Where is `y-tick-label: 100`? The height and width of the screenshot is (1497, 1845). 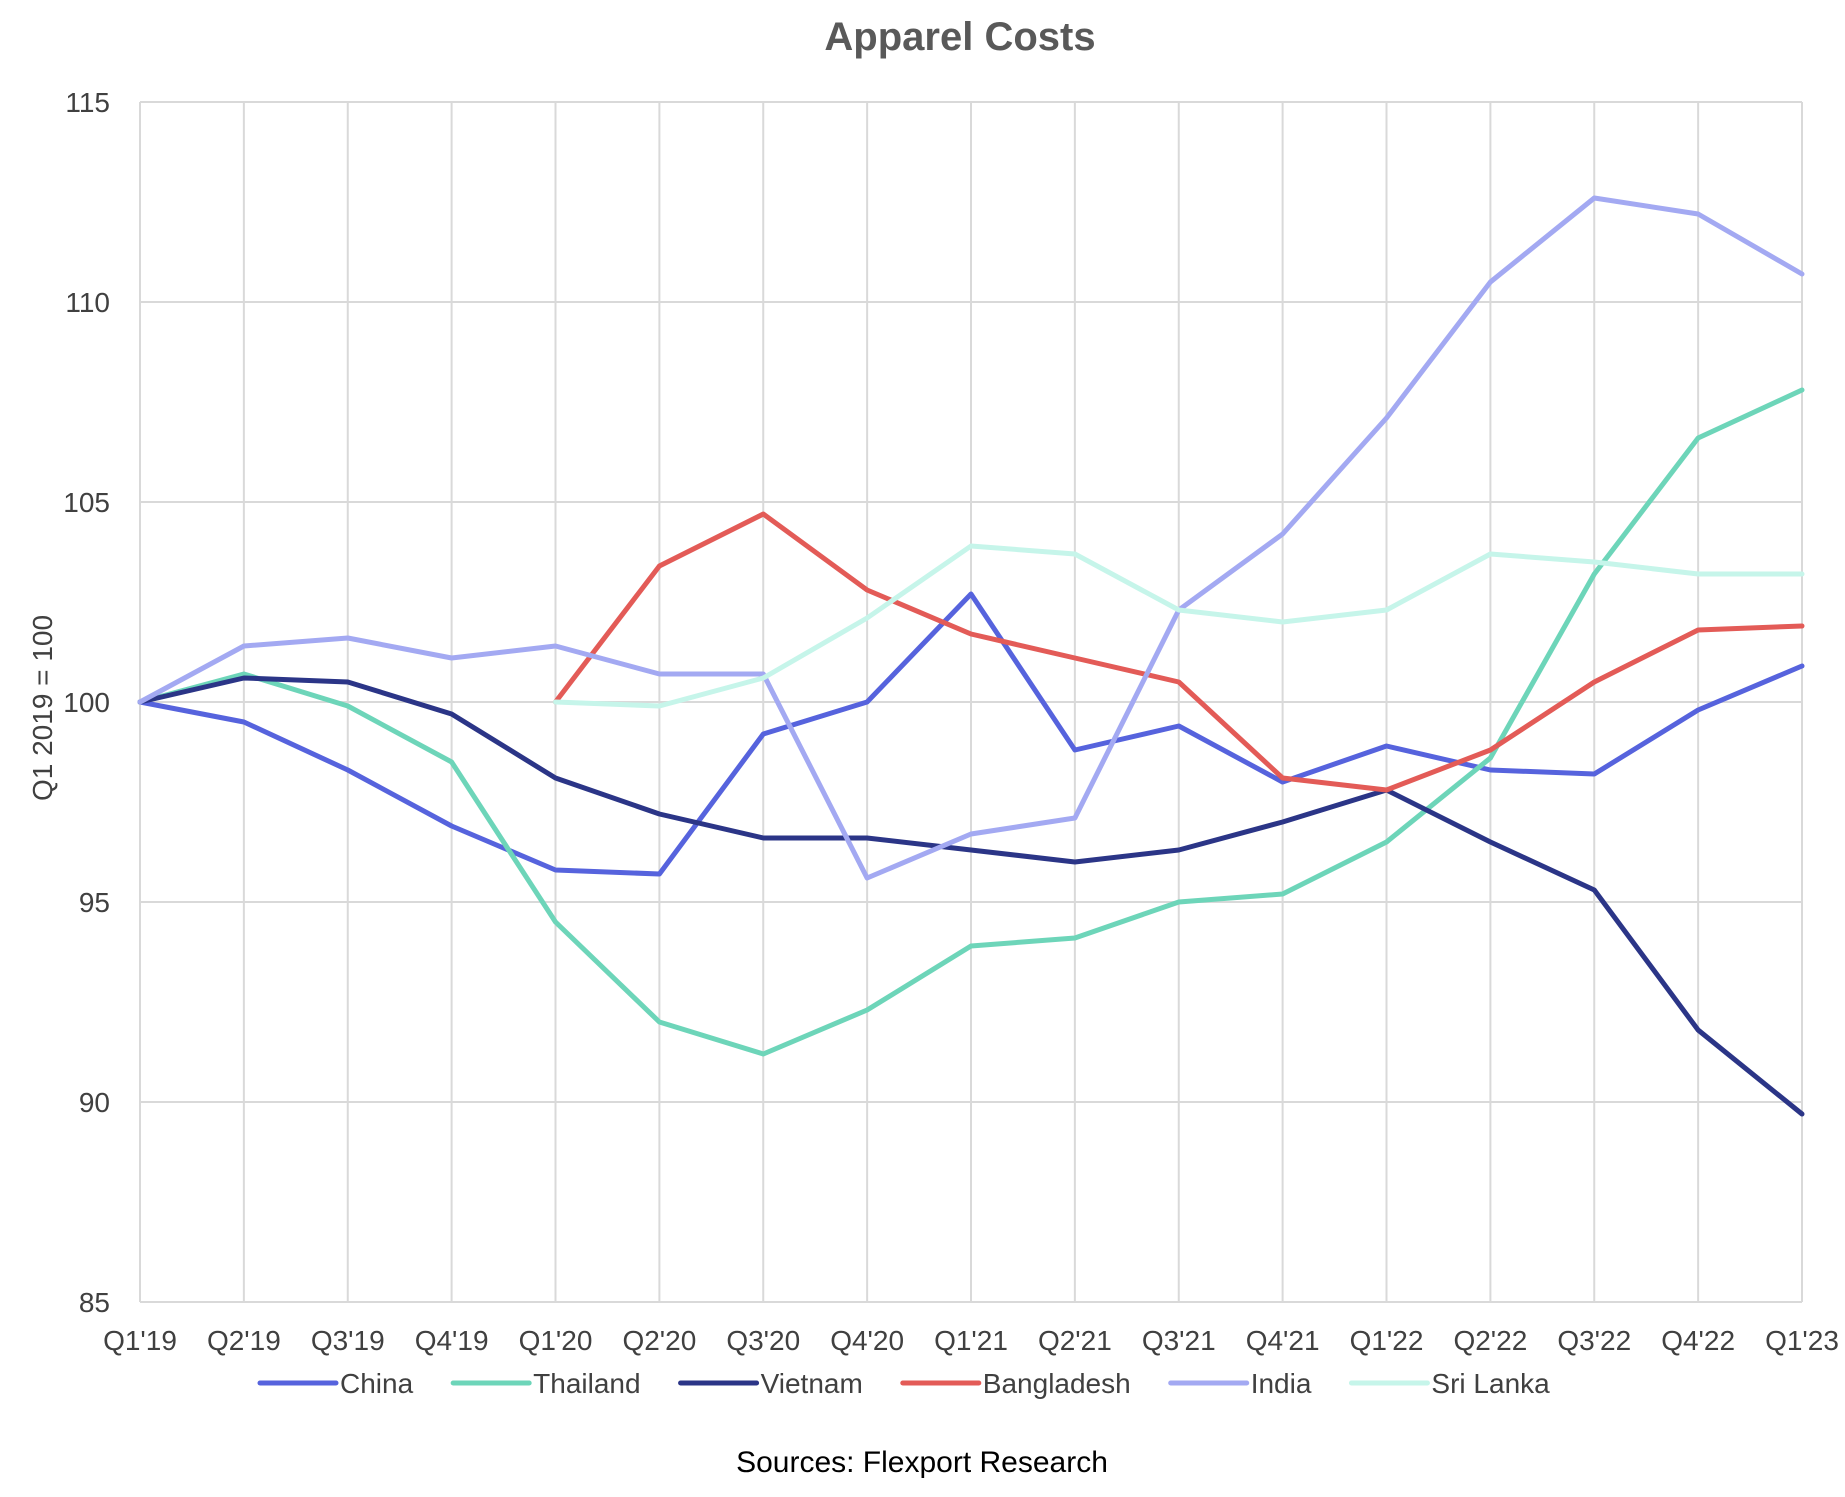
y-tick-label: 100 is located at coordinates (86, 702).